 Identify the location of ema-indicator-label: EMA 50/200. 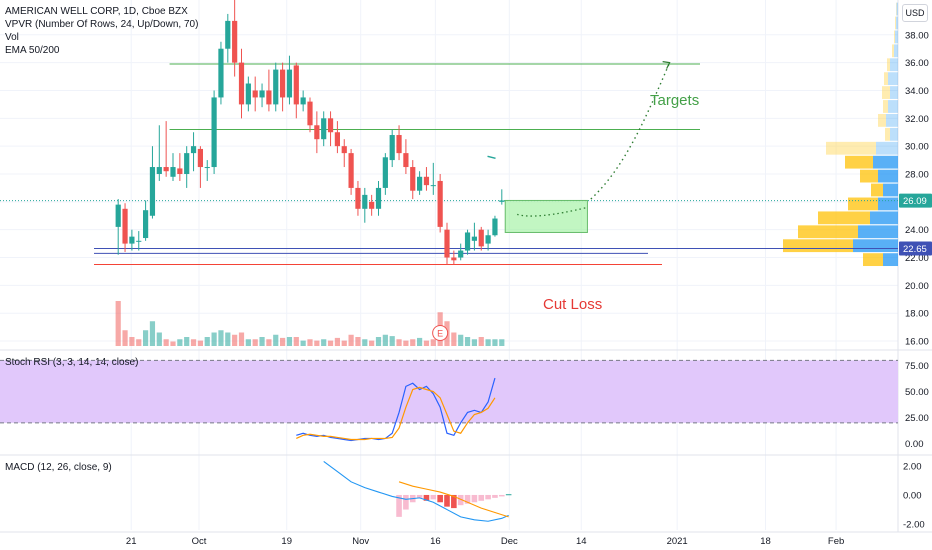
(32, 50).